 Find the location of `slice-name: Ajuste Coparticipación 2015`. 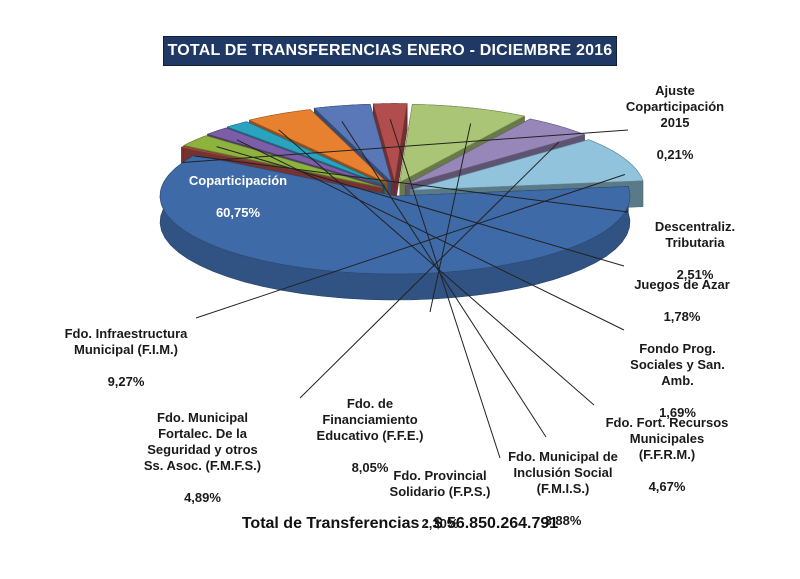

slice-name: Ajuste Coparticipación 2015 is located at coordinates (675, 106).